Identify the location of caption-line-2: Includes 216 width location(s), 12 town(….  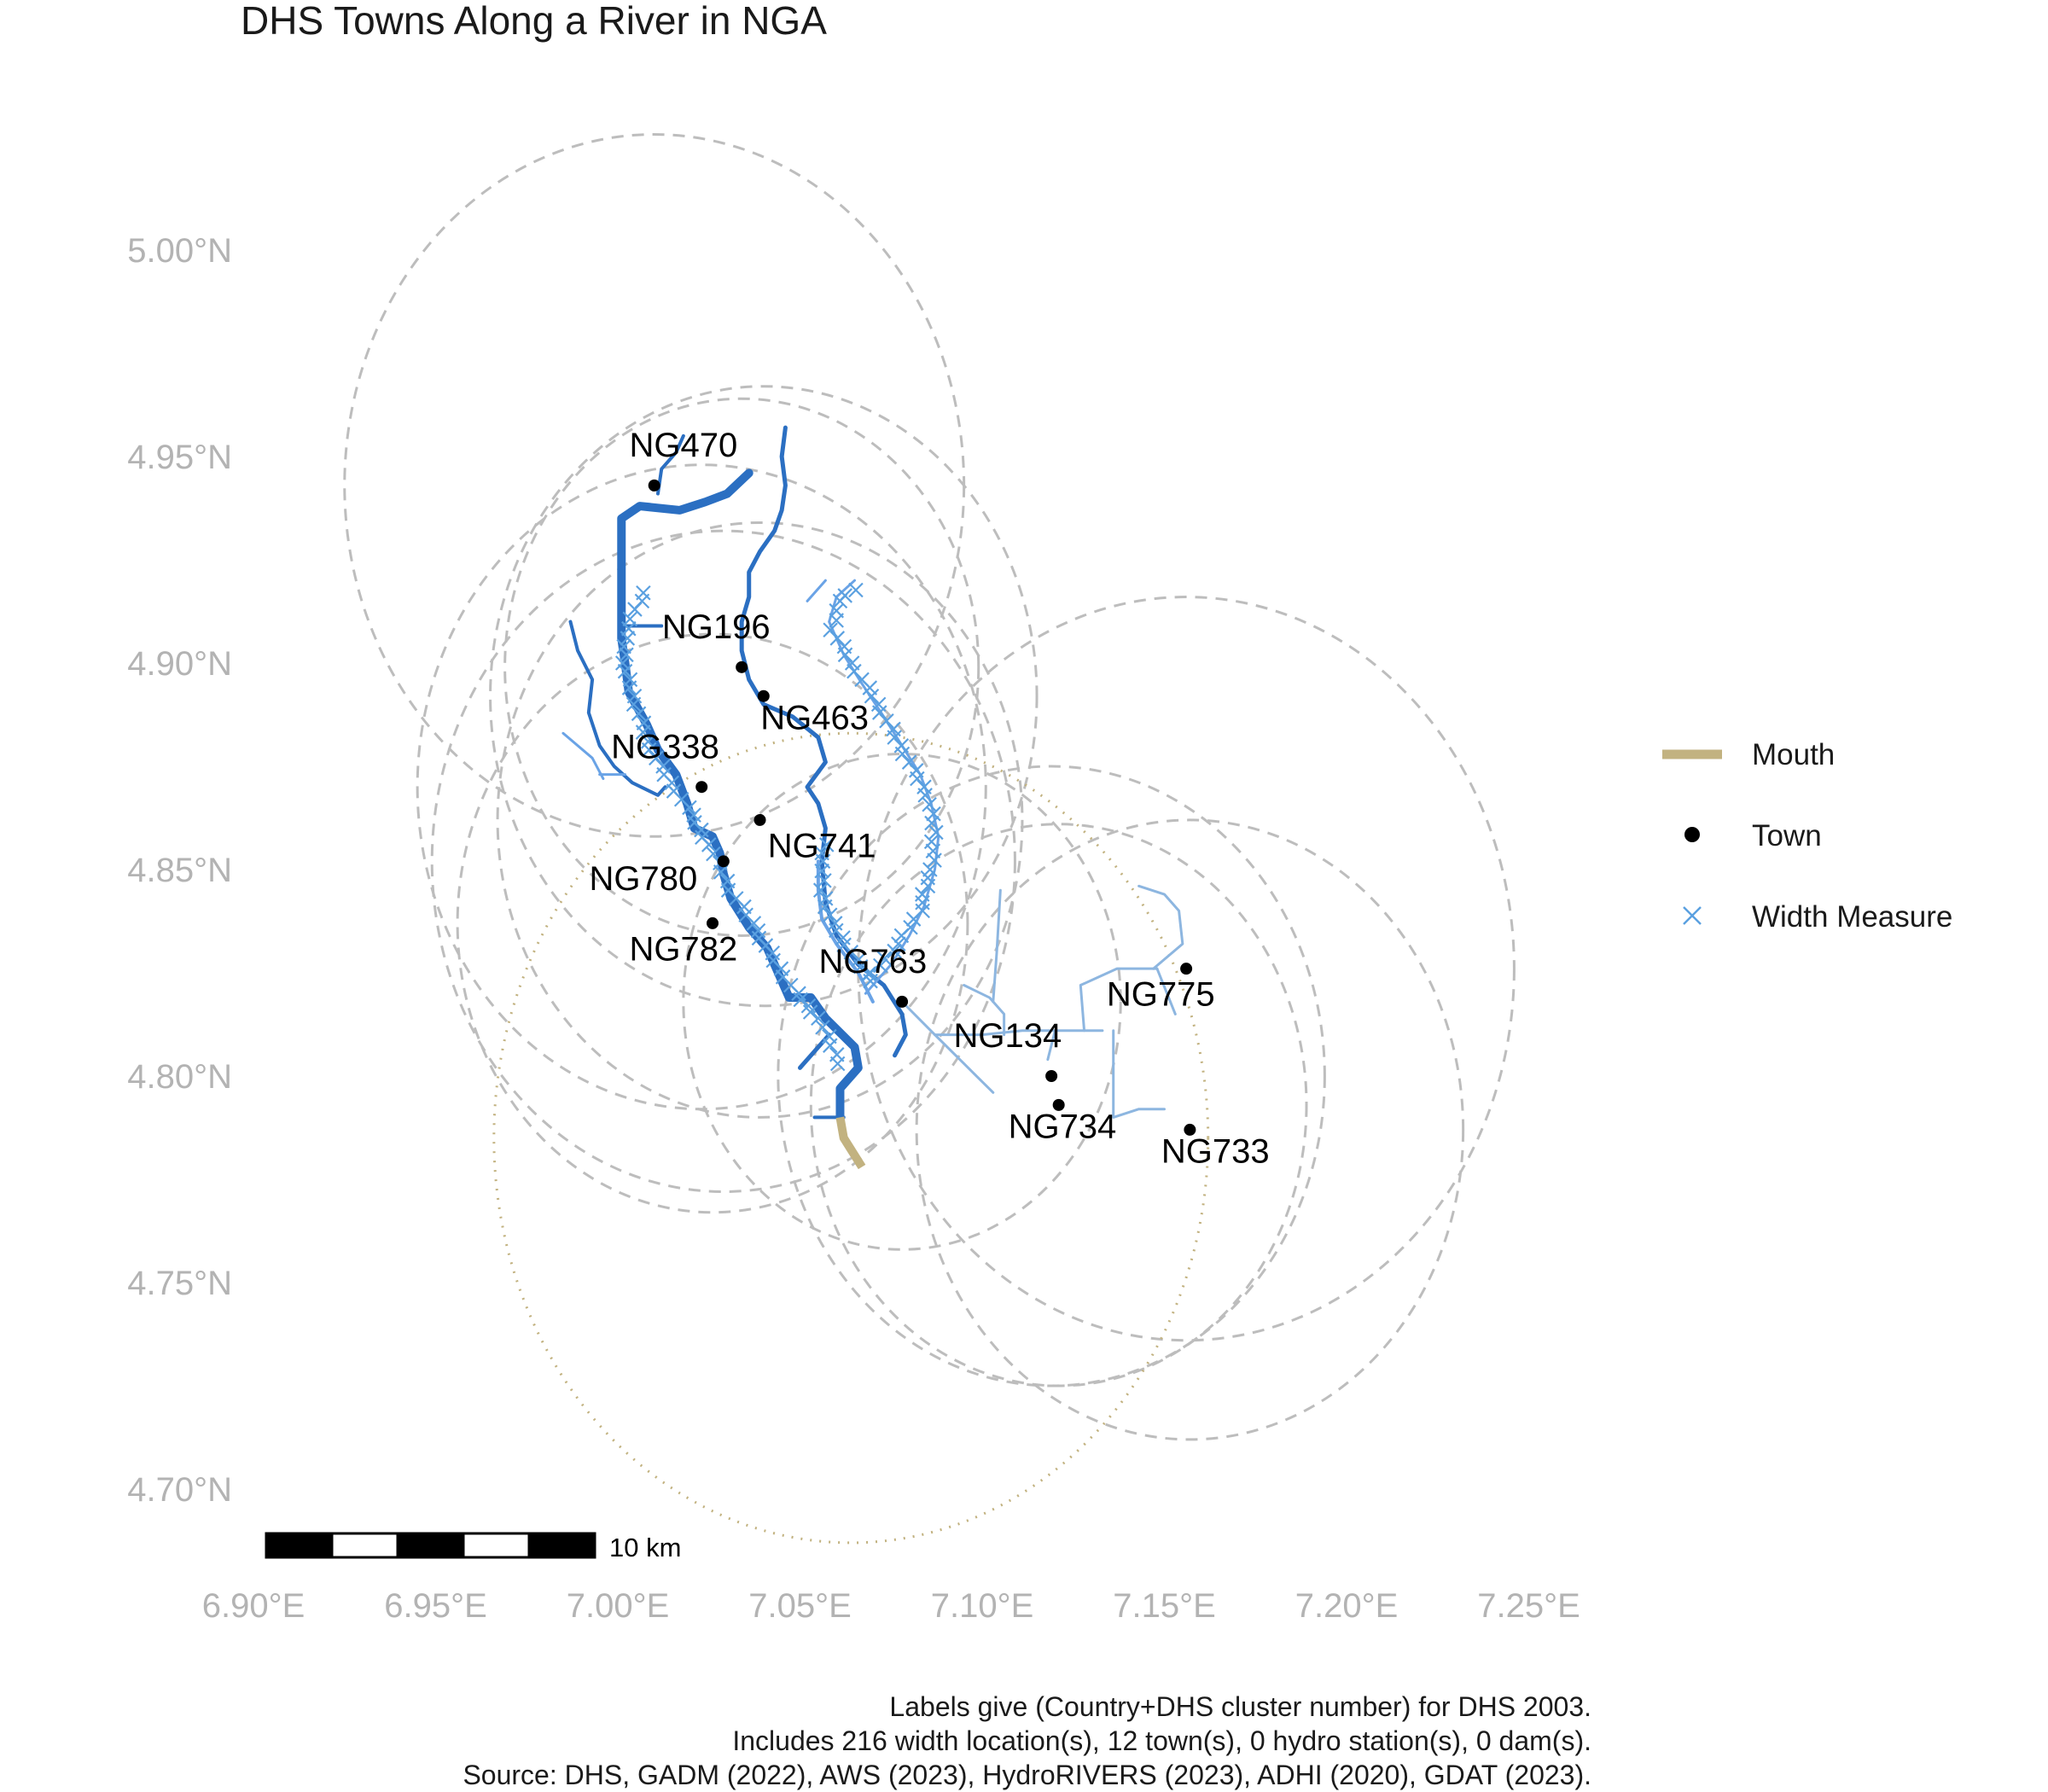
(1161, 1740).